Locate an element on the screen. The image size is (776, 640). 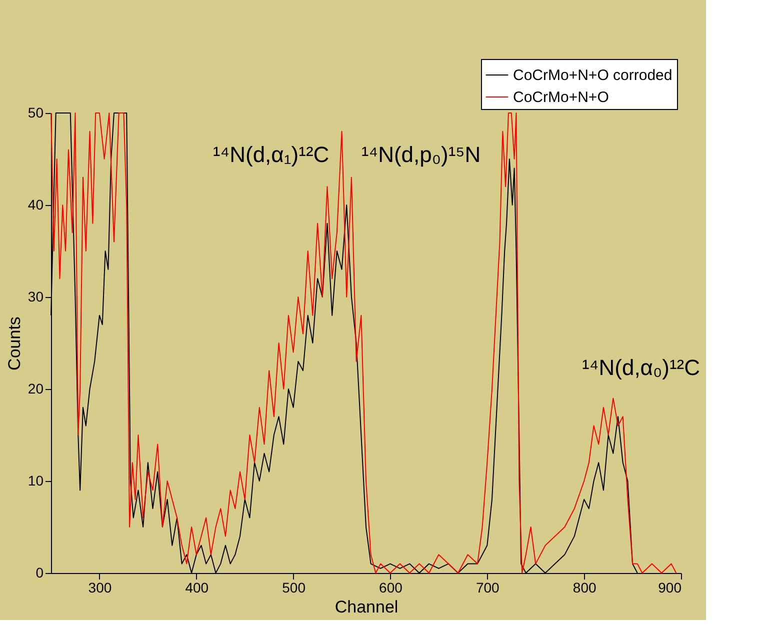
x-axis-title: Channel is located at coordinates (366, 607).